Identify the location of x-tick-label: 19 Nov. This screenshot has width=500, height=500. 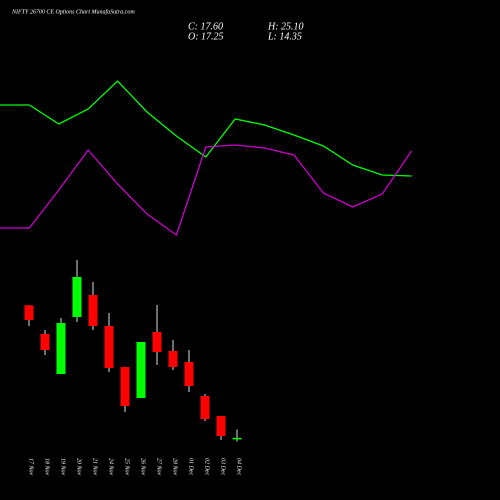
(63, 467).